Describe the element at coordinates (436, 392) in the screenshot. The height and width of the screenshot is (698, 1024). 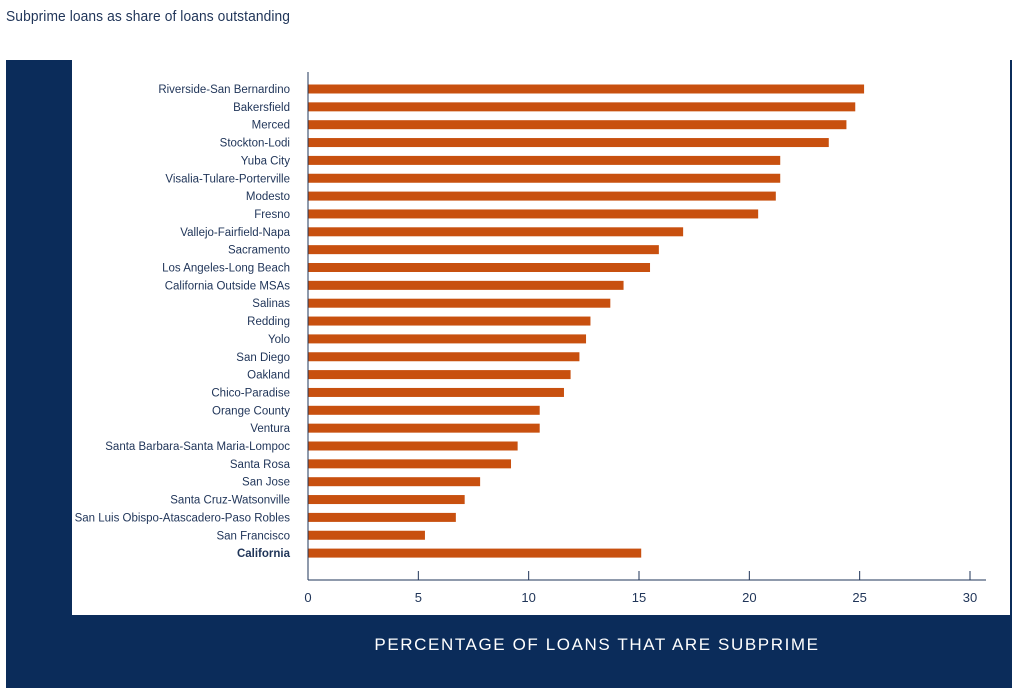
I see `bar-chico-paradise` at that location.